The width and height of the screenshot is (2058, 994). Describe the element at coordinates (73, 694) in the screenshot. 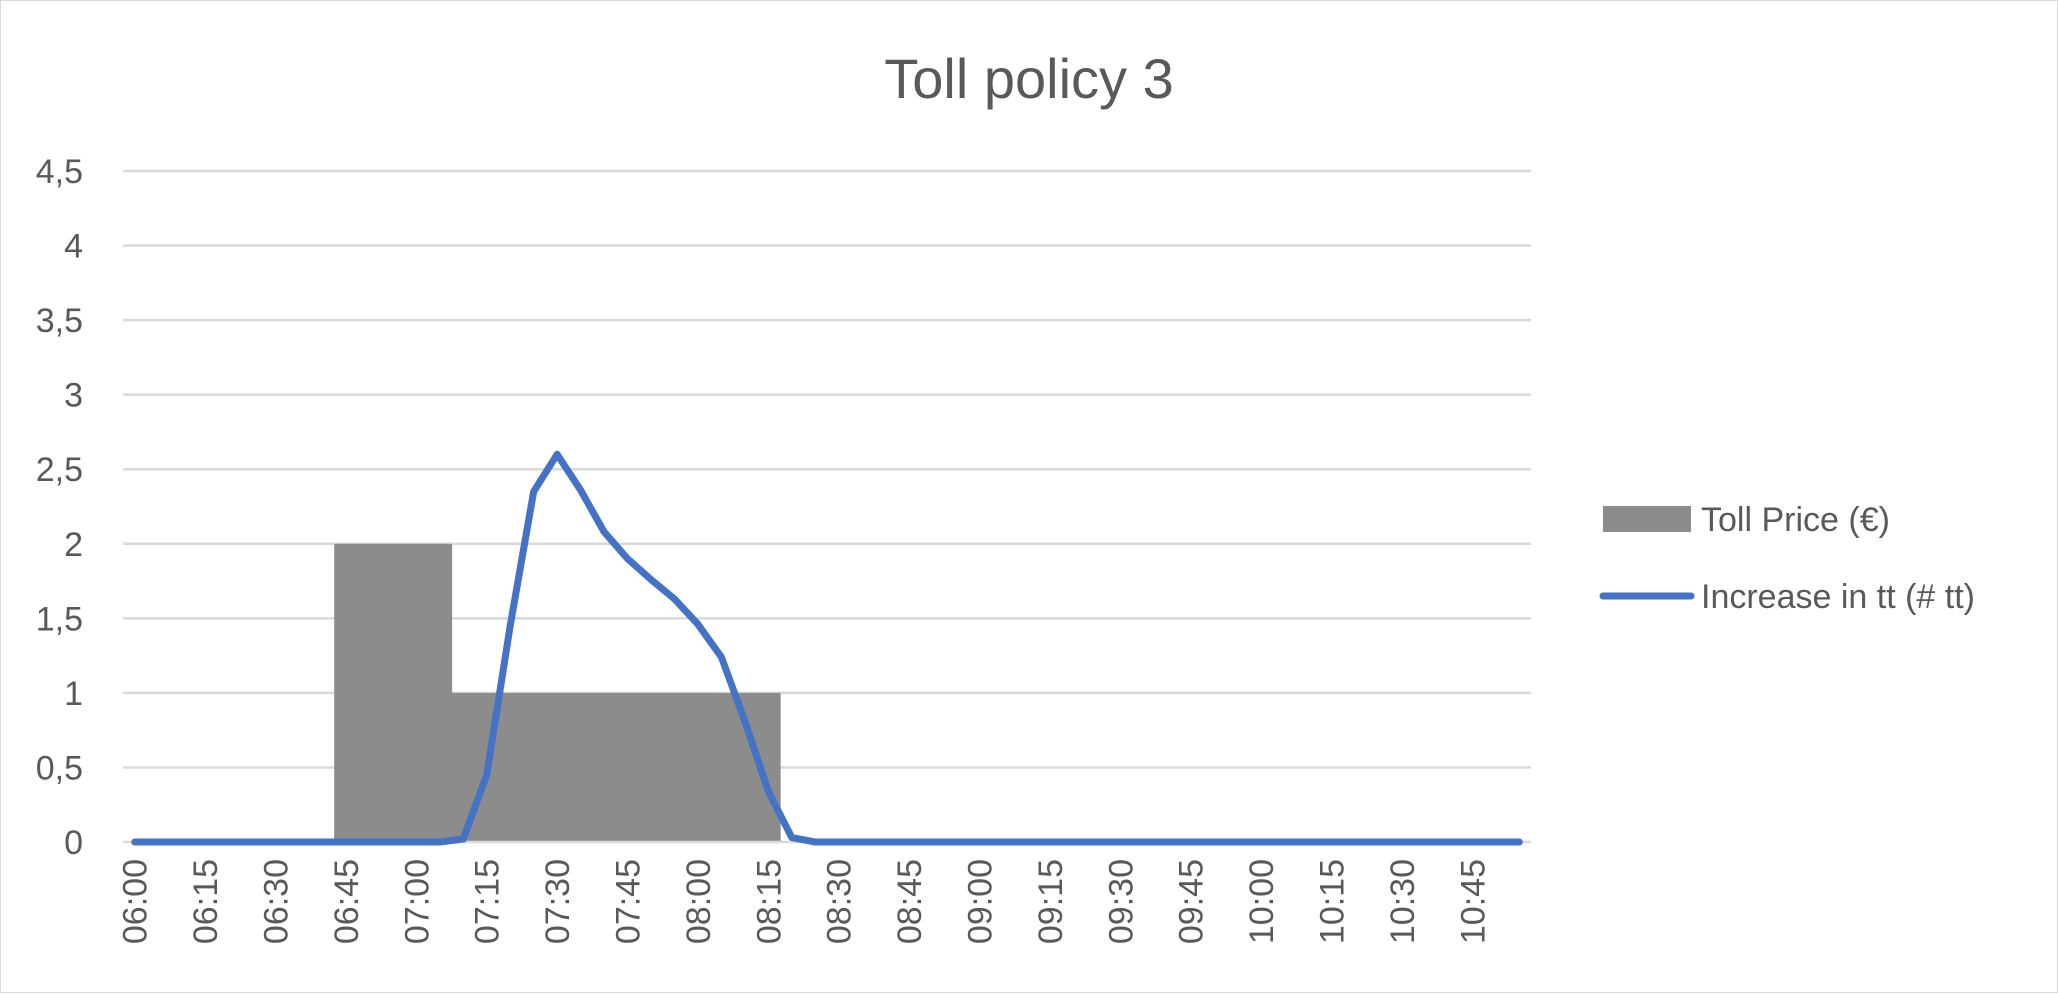

I see `y-tick-label: 1` at that location.